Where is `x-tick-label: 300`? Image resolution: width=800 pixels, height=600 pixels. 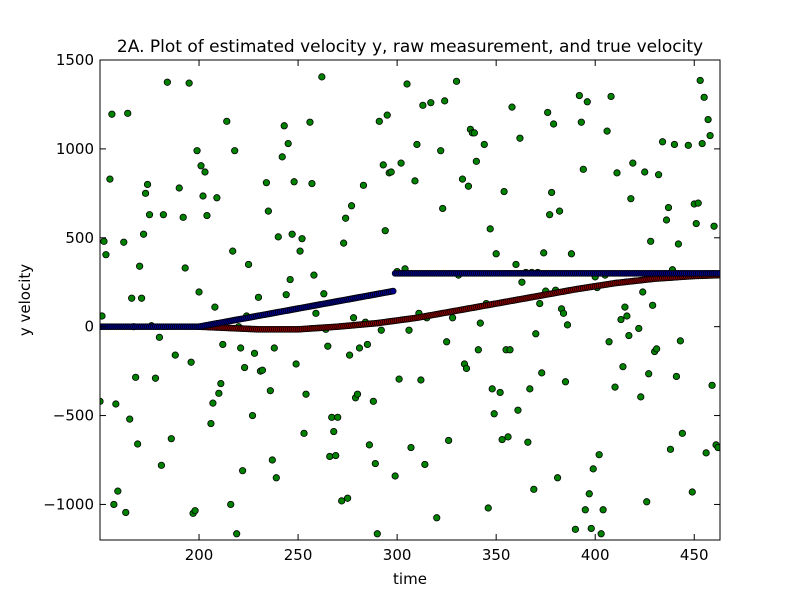
x-tick-label: 300 is located at coordinates (397, 555).